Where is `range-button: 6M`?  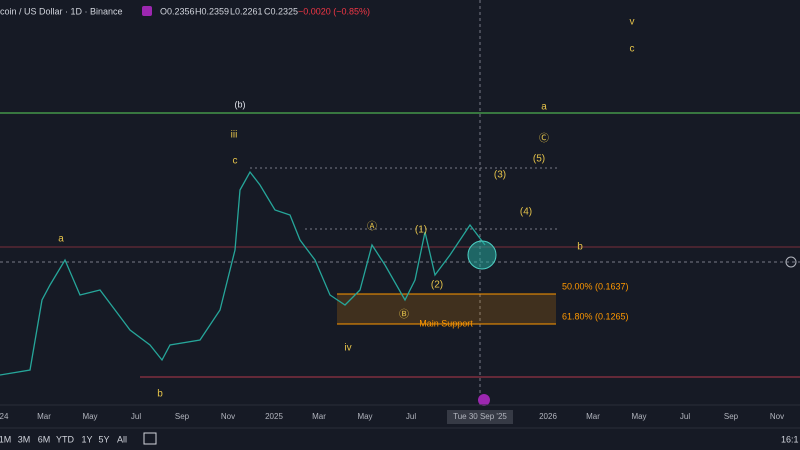 range-button: 6M is located at coordinates (44, 439).